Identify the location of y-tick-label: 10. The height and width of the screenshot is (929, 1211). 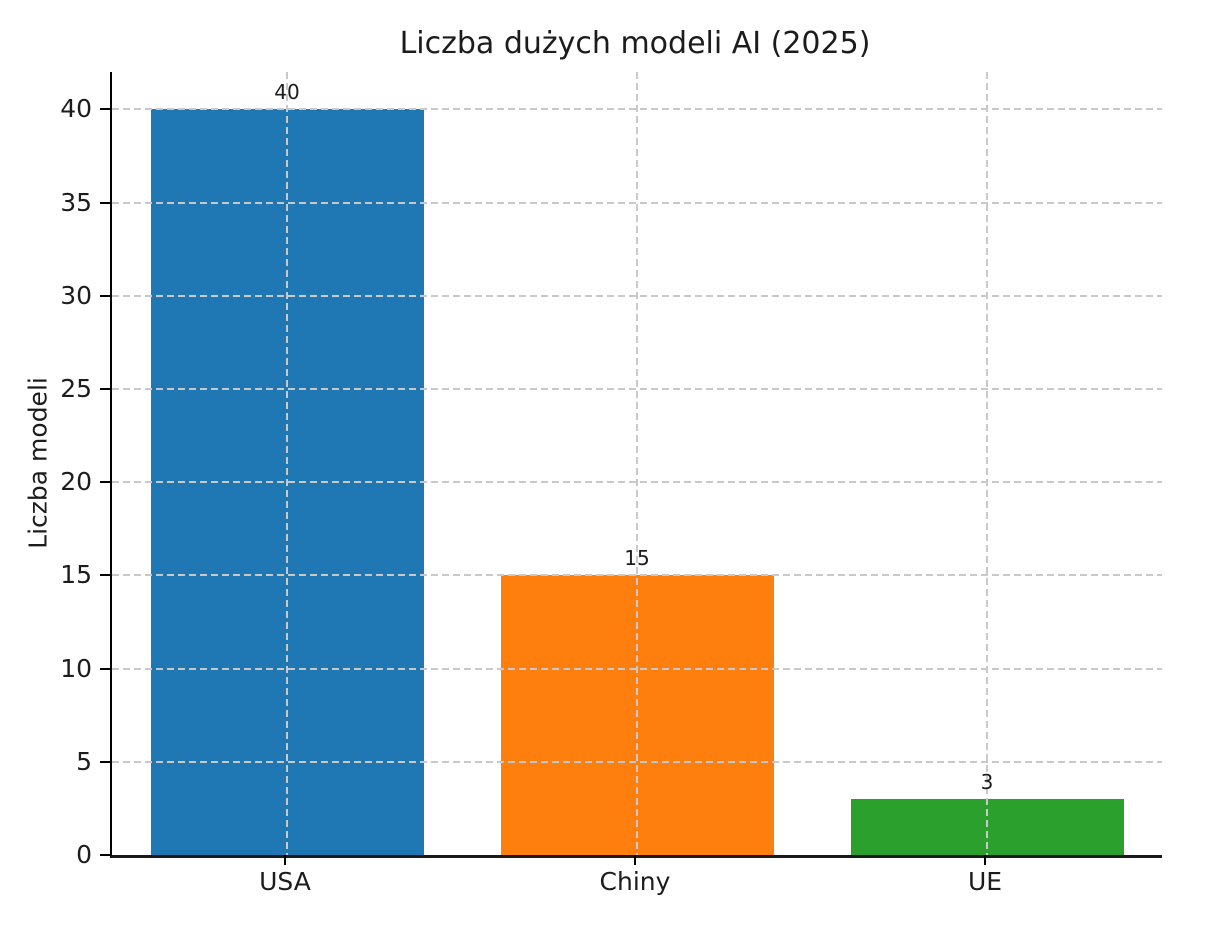
(76, 668).